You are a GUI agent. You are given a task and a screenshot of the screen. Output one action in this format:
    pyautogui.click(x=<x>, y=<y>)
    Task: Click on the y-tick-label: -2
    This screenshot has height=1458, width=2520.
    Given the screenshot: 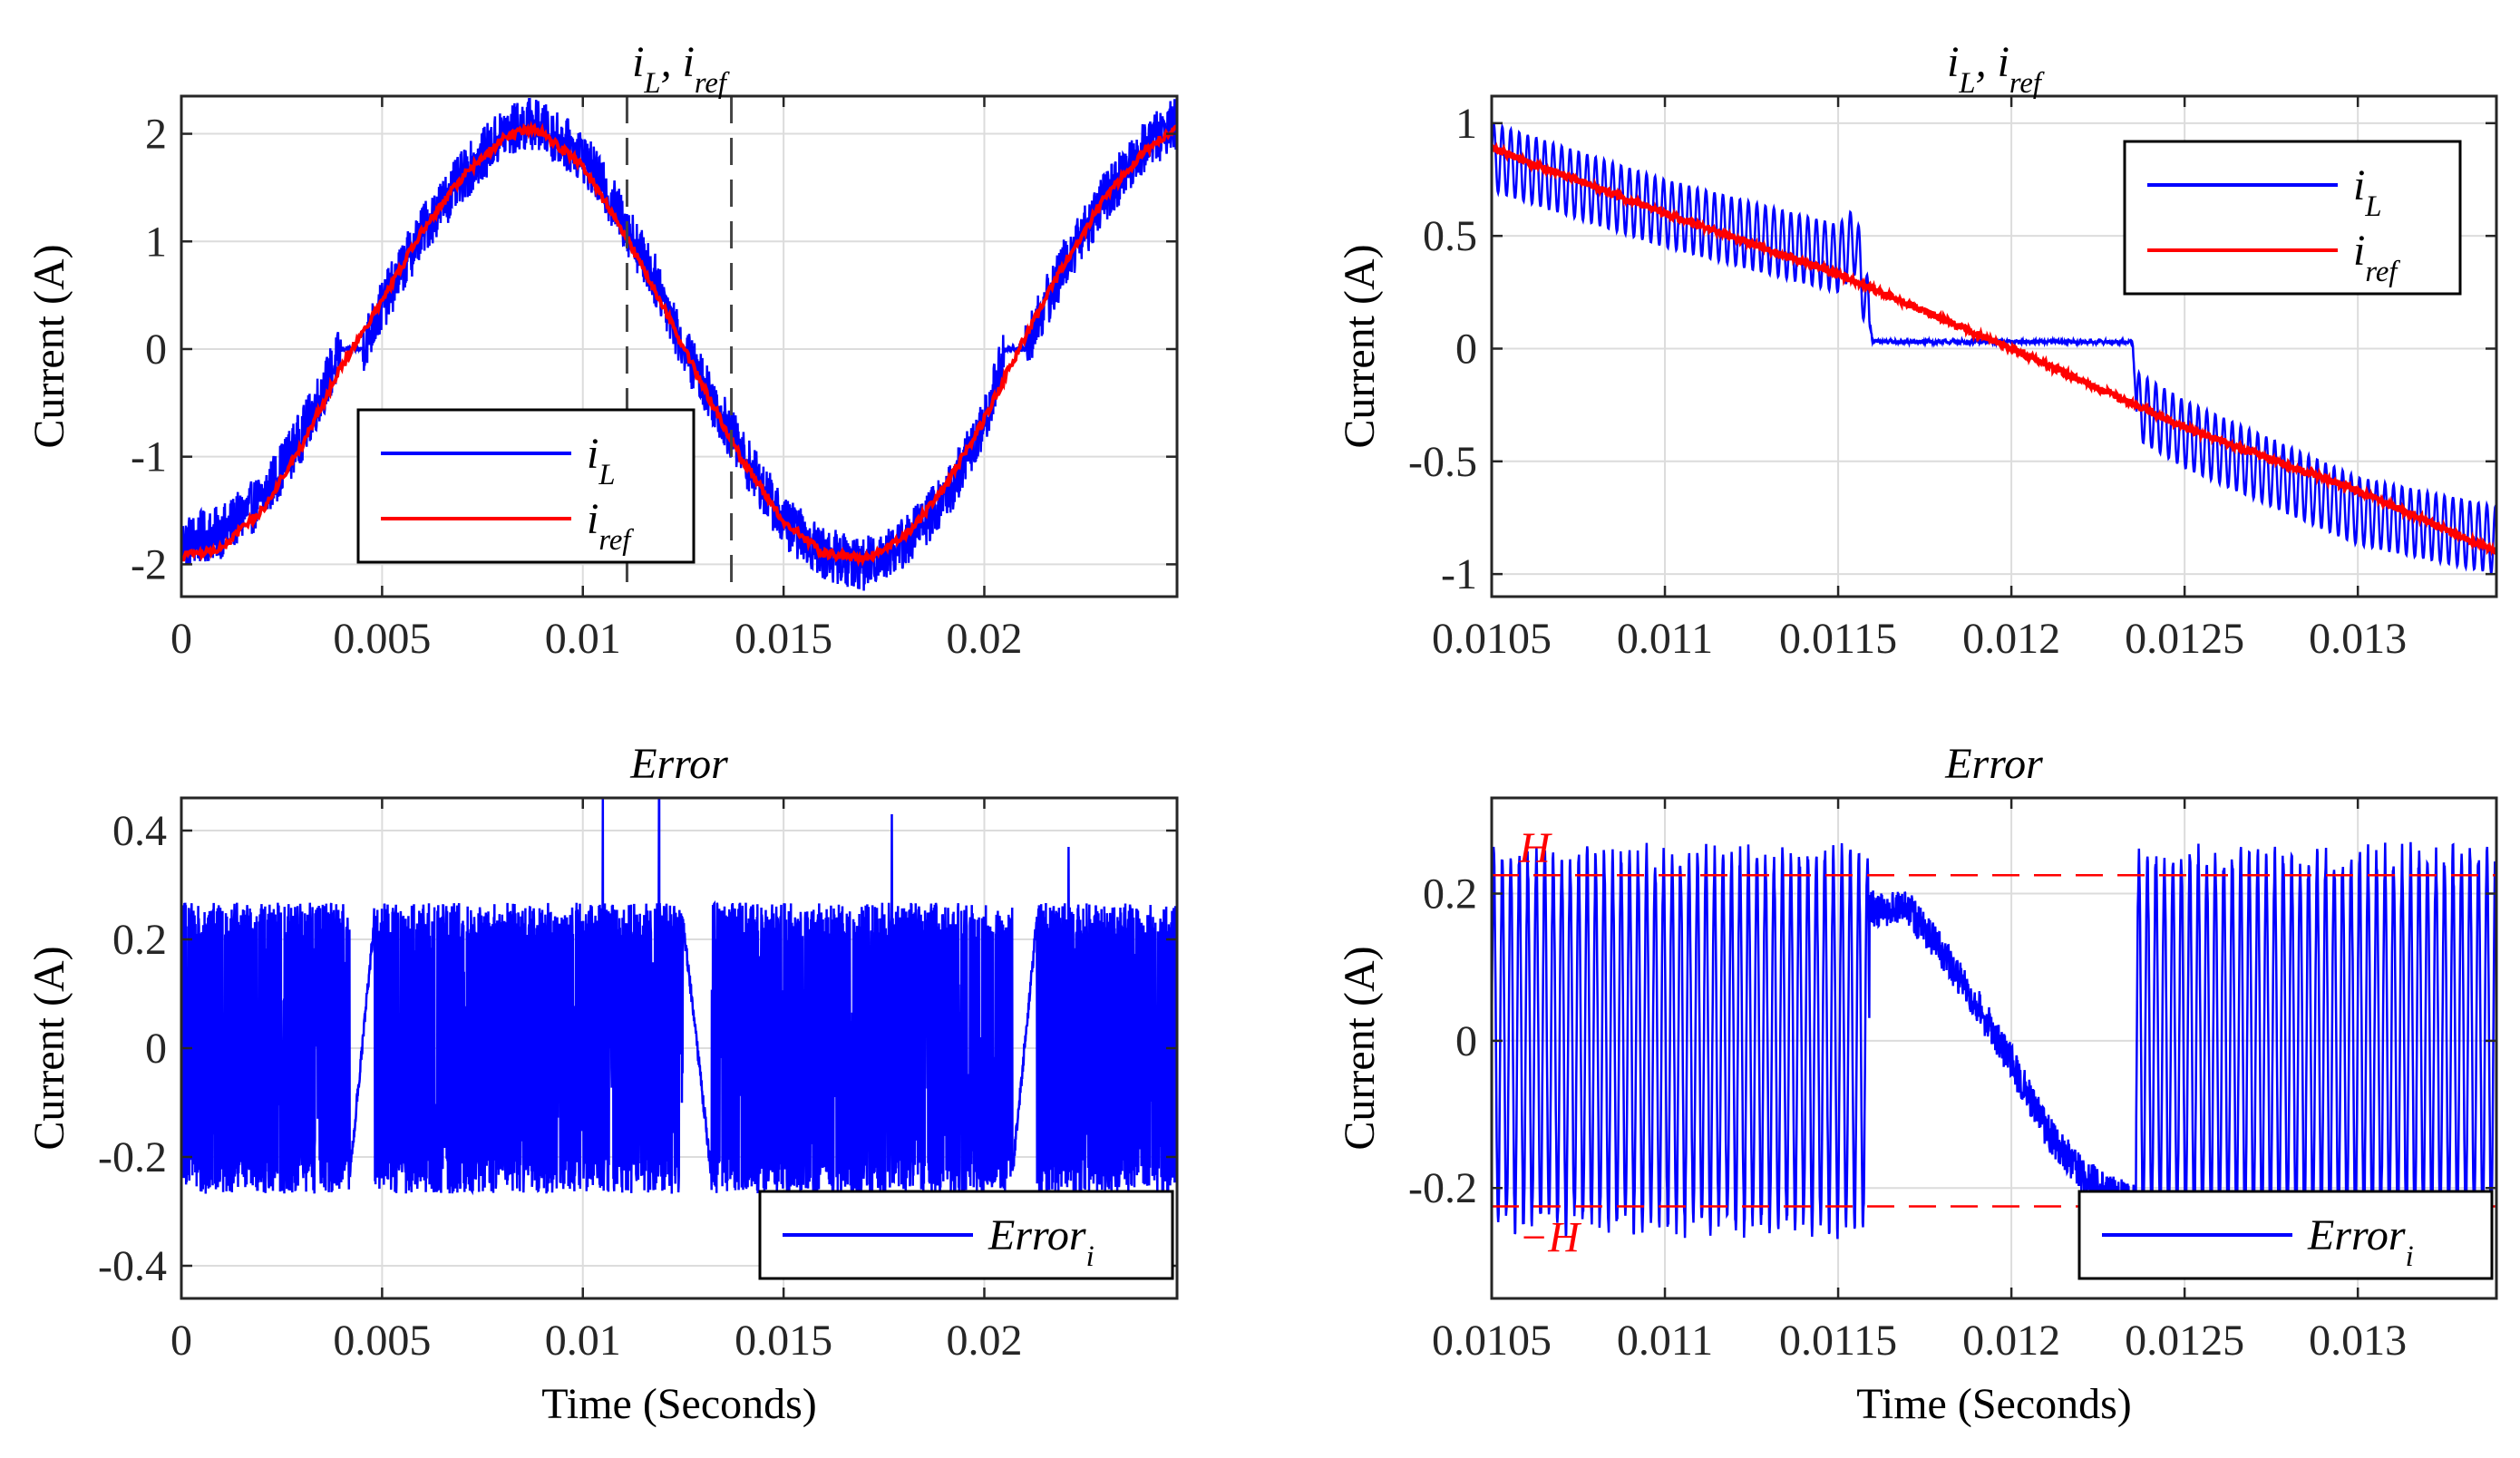 What is the action you would take?
    pyautogui.click(x=149, y=564)
    